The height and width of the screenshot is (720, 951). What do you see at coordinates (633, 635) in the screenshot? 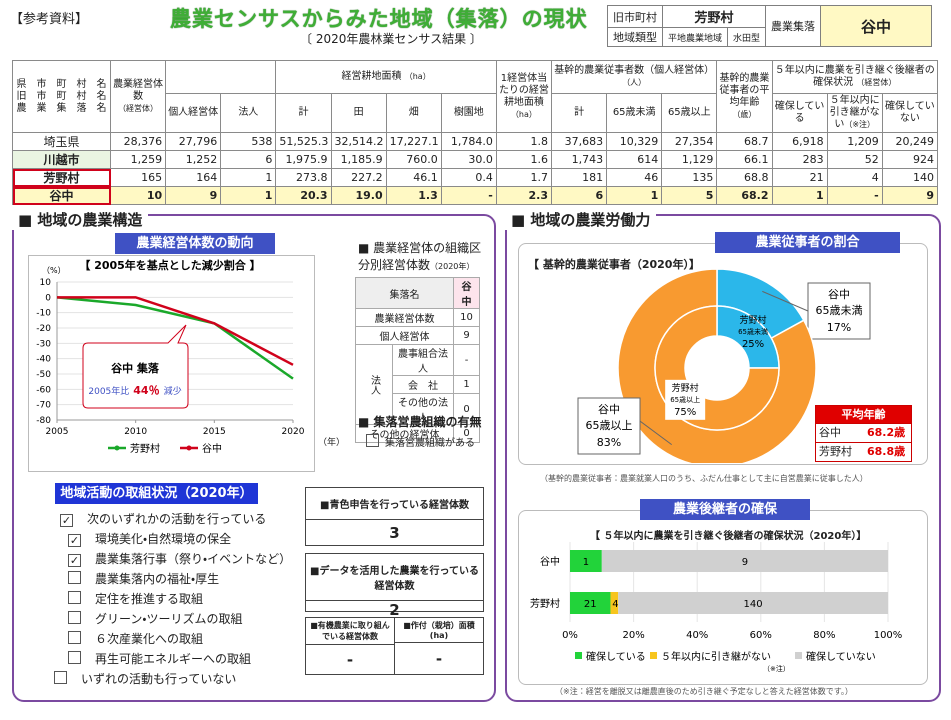
I see `x-tick-label: 20%` at bounding box center [633, 635].